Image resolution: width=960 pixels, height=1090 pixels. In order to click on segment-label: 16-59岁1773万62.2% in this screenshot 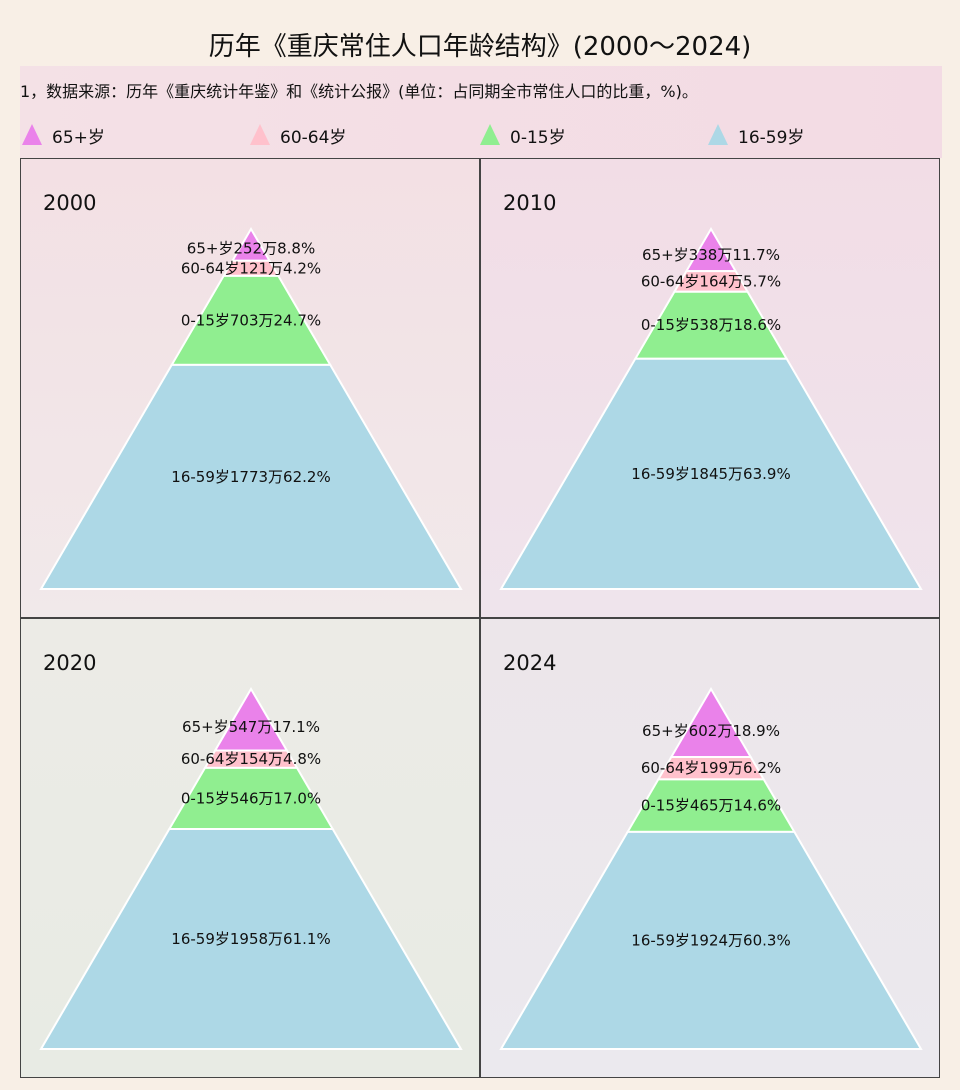, I will do `click(250, 477)`.